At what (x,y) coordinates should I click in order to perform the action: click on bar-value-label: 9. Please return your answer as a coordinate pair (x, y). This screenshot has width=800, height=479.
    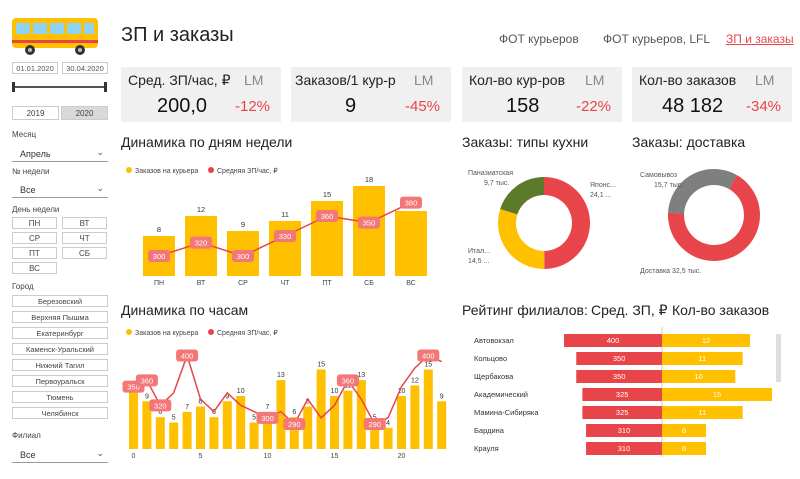
    Looking at the image, I should click on (442, 396).